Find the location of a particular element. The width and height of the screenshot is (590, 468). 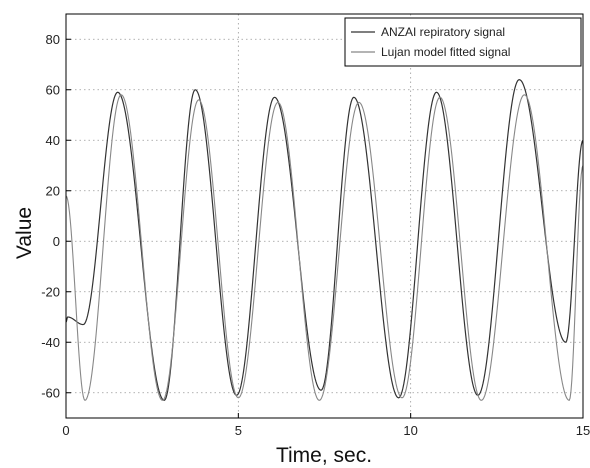

y-tick-label: -40 is located at coordinates (50, 342).